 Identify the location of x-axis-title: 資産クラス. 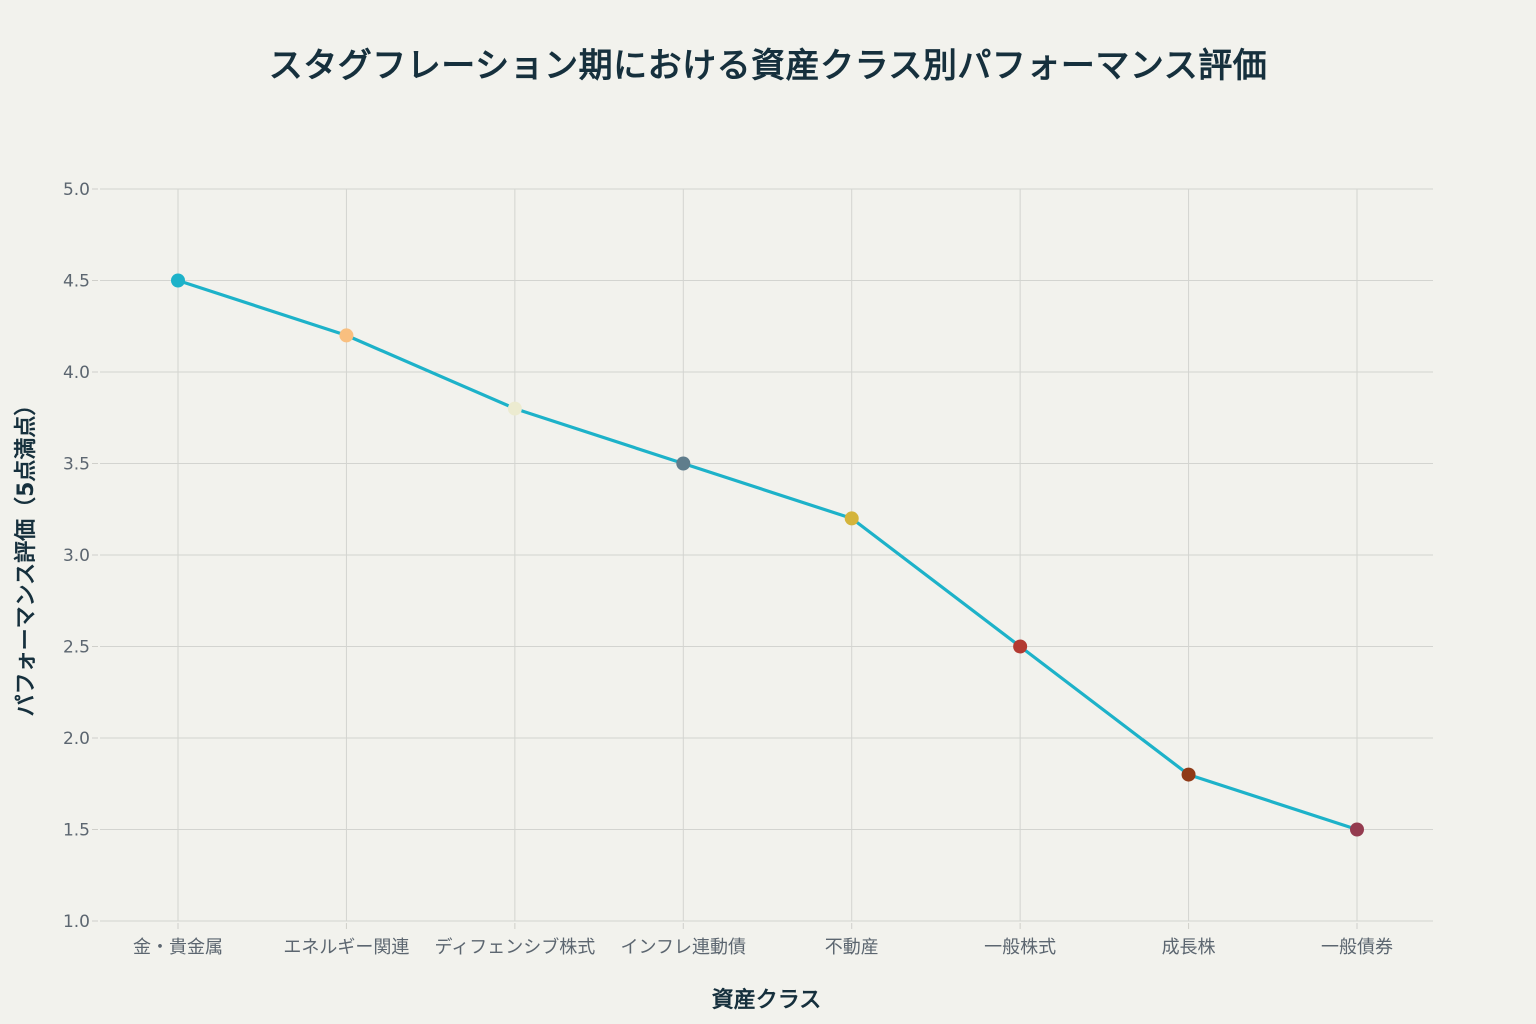
(766, 1000).